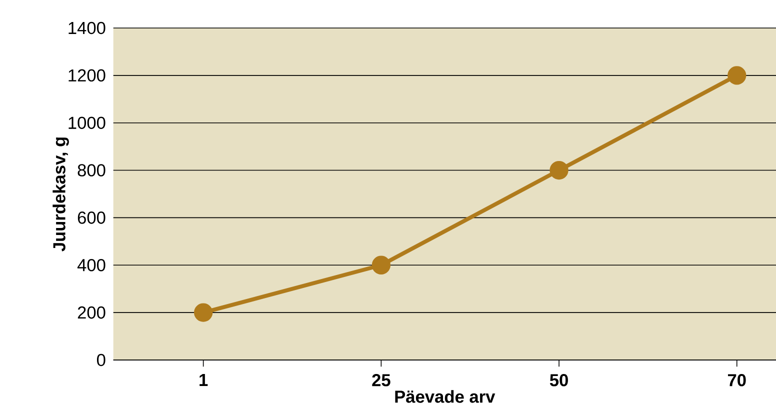  Describe the element at coordinates (87, 122) in the screenshot. I see `y-tick-label: 1000` at that location.